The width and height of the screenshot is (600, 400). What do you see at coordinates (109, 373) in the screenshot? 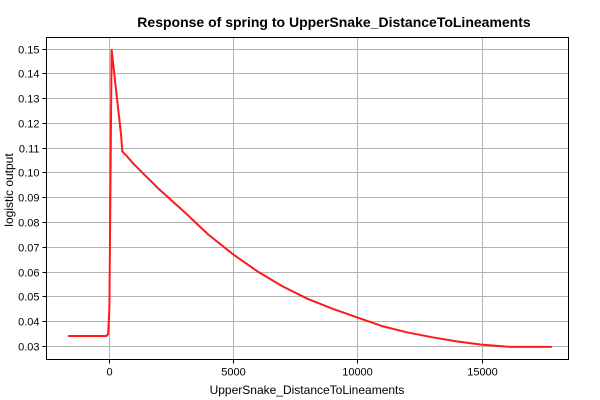
I see `x-tick-label: 0` at bounding box center [109, 373].